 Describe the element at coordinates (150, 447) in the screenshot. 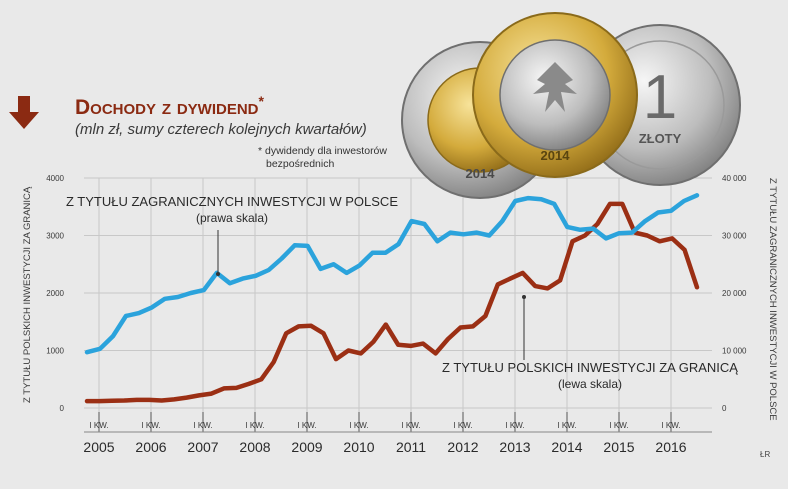

I see `year-tick-label: 2006` at that location.